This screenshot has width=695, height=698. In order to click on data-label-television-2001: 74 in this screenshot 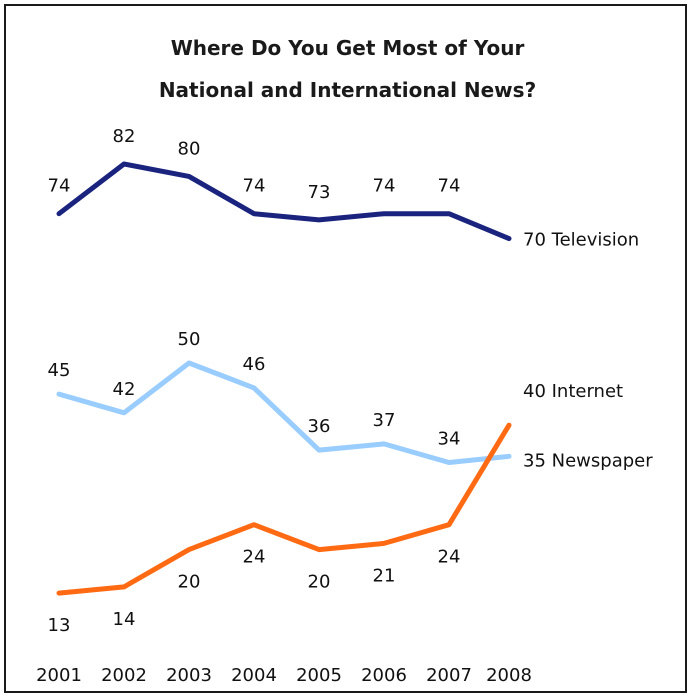, I will do `click(59, 186)`.